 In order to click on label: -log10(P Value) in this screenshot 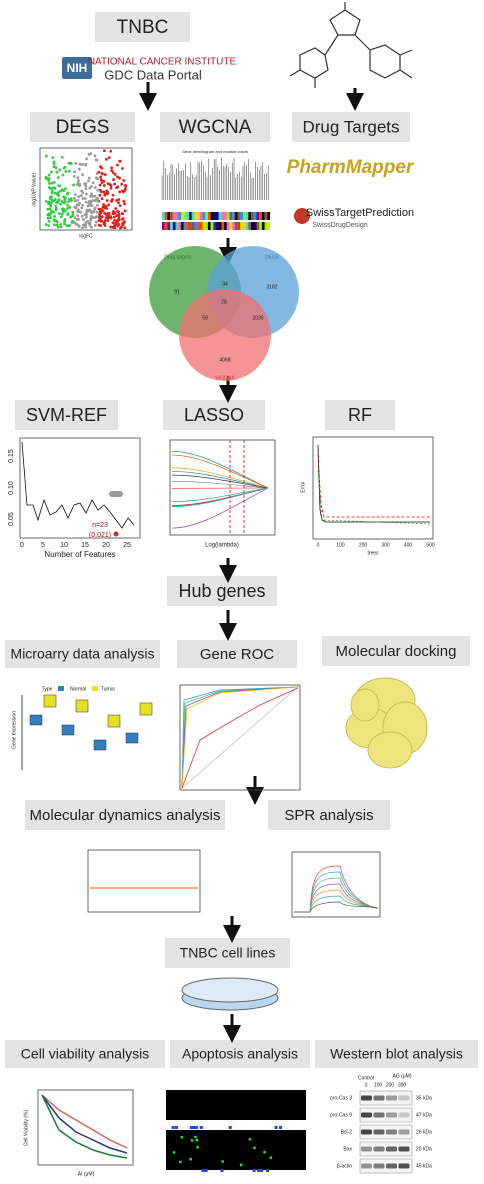, I will do `click(34, 190)`.